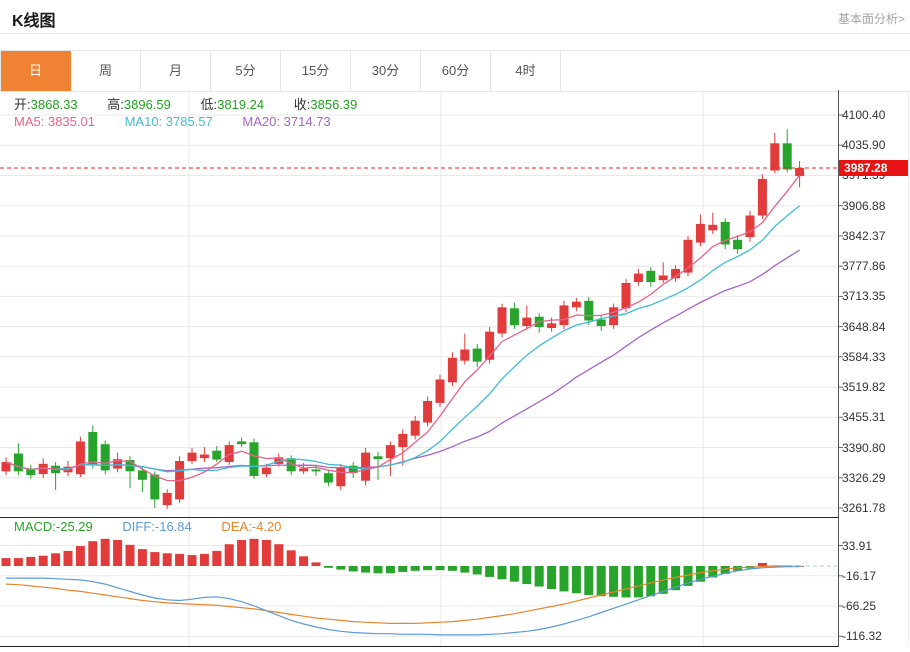  I want to click on dea-line, so click(402, 595).